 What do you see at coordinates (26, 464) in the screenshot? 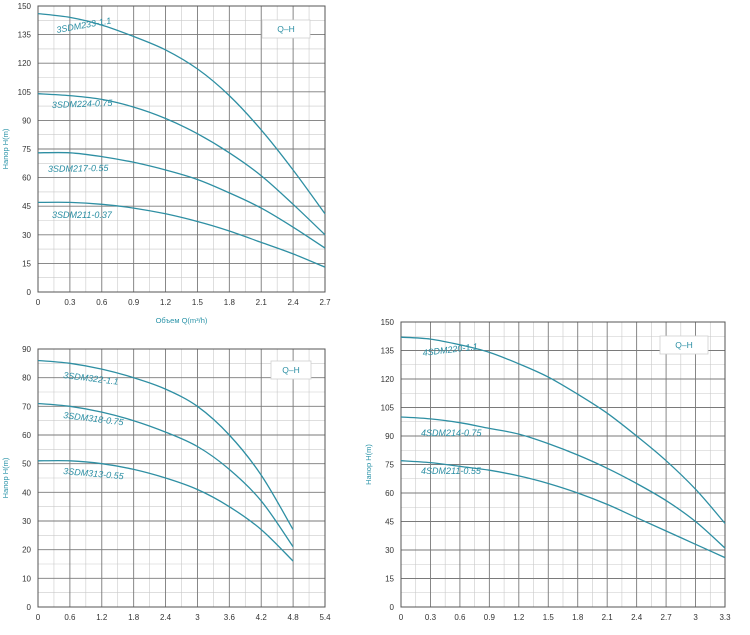
I see `y-tick-label: 50` at bounding box center [26, 464].